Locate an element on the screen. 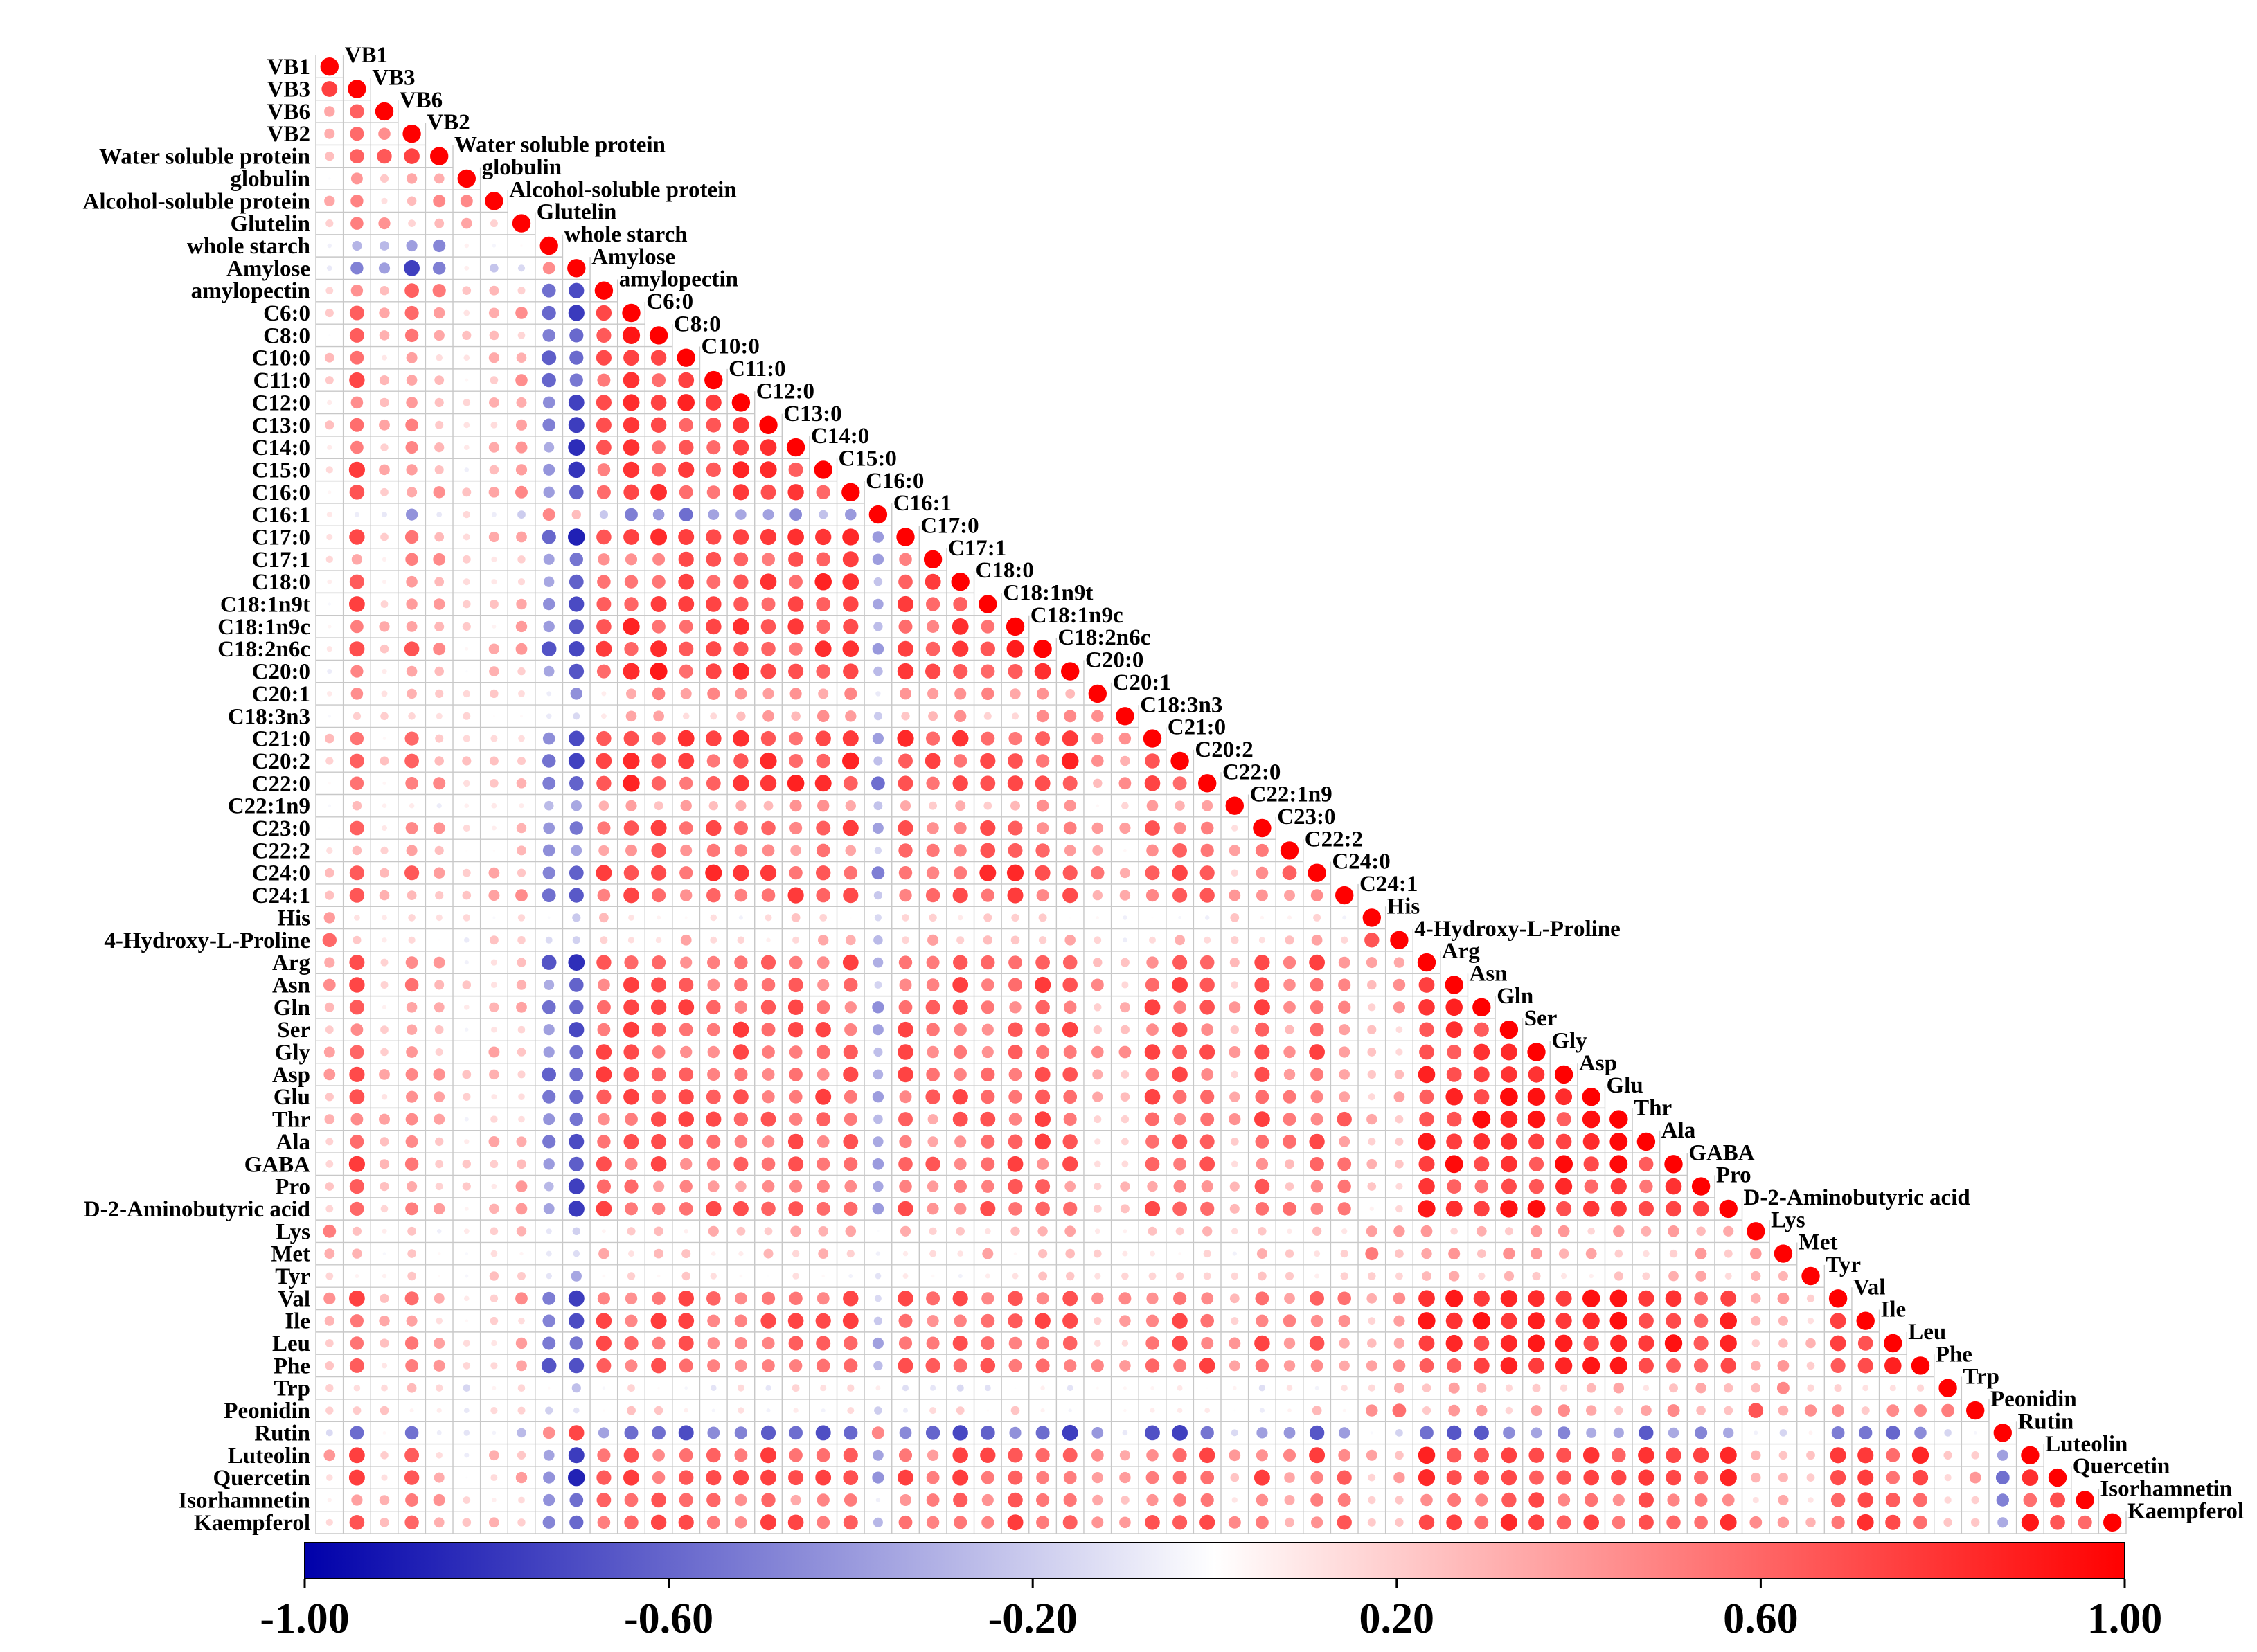  row-label: C14:0 is located at coordinates (281, 448).